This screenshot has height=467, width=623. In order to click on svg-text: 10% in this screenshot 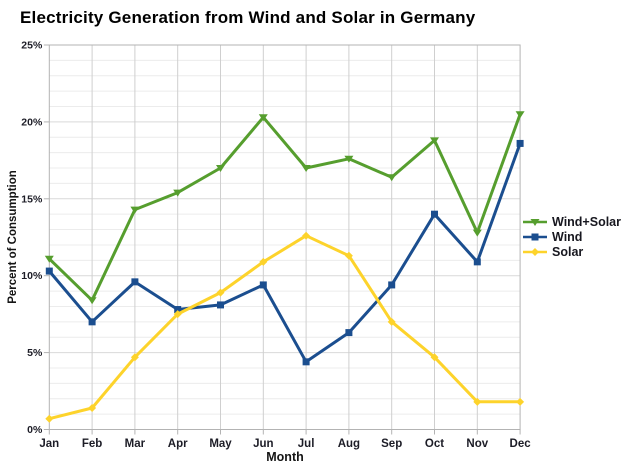, I will do `click(32, 276)`.